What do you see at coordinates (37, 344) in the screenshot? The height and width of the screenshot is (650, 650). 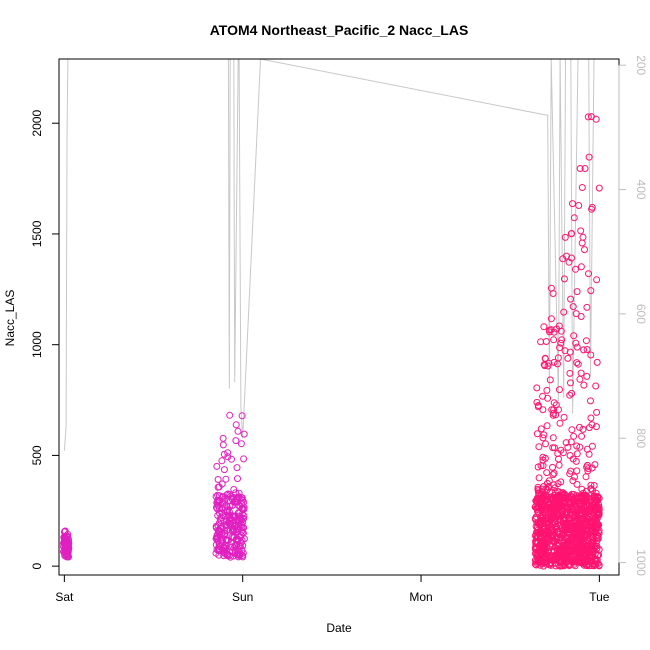 I see `y-tick-label: 1000` at bounding box center [37, 344].